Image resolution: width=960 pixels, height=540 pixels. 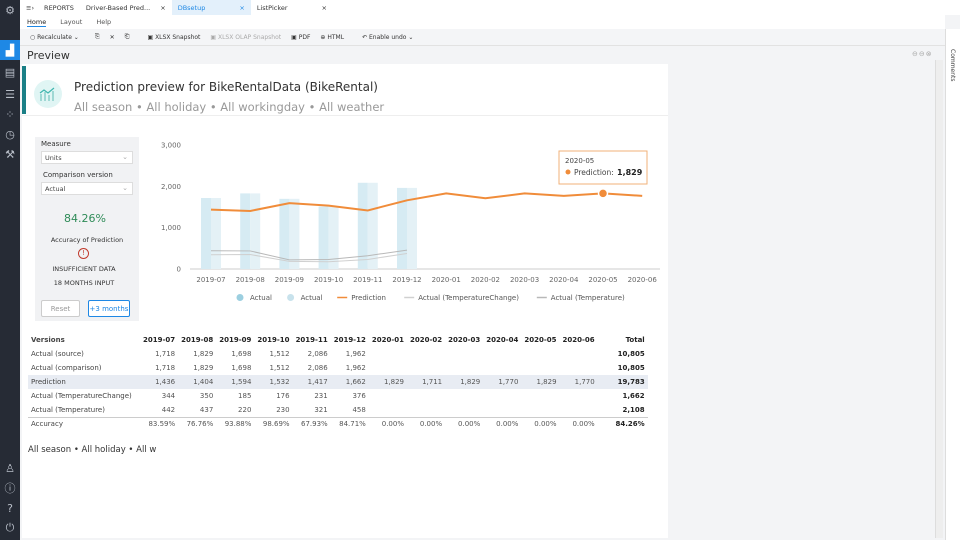 What do you see at coordinates (345, 91) in the screenshot?
I see `preview-header` at bounding box center [345, 91].